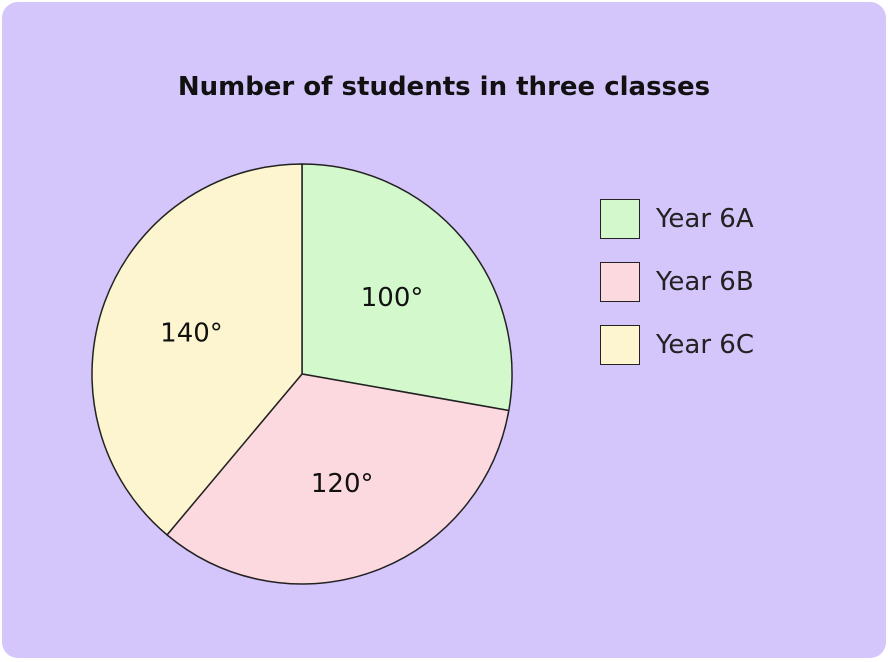 Image resolution: width=888 pixels, height=662 pixels. I want to click on legend-swatch-year-6a, so click(620, 219).